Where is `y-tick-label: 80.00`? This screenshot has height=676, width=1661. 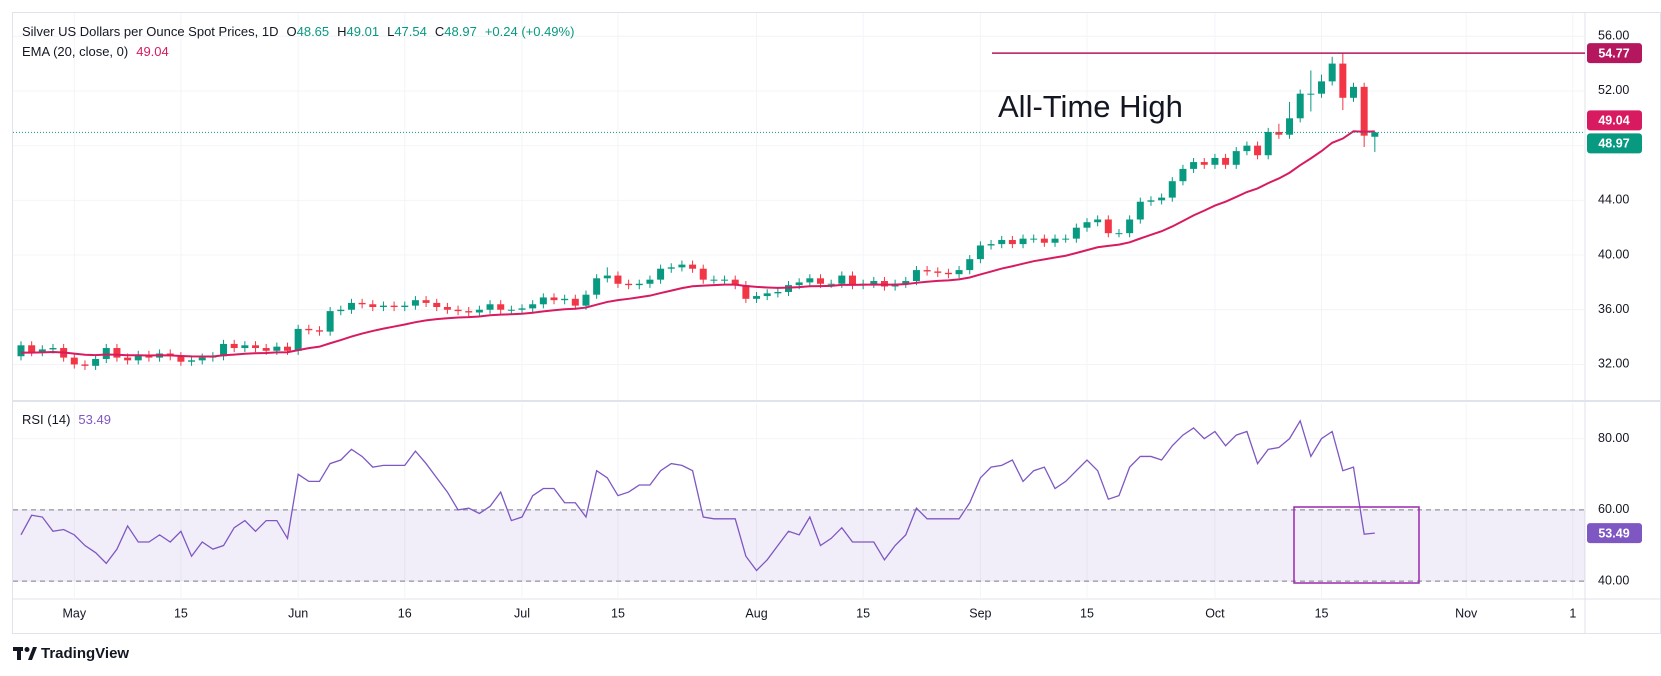 y-tick-label: 80.00 is located at coordinates (1613, 438).